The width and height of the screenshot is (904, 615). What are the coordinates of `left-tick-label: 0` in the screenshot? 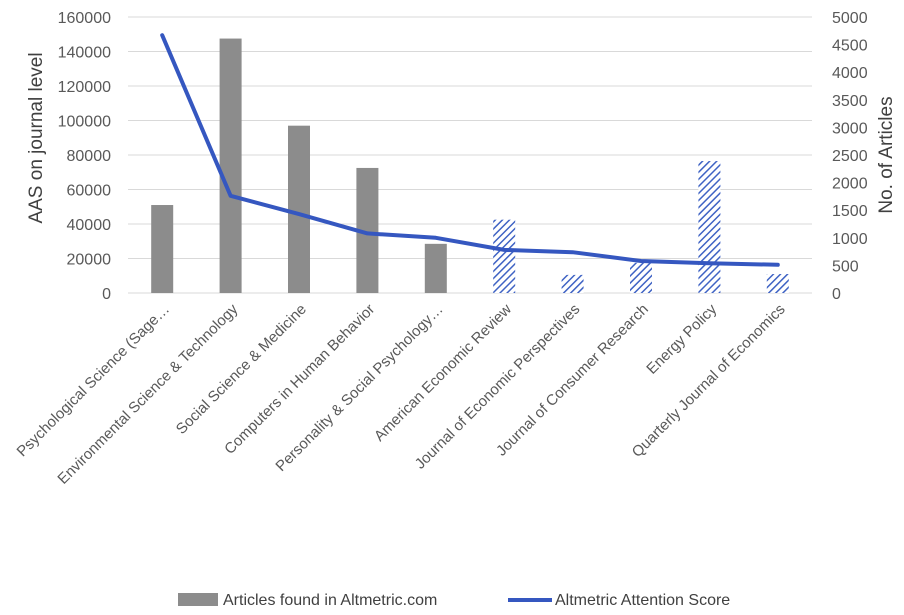 It's located at (106, 294).